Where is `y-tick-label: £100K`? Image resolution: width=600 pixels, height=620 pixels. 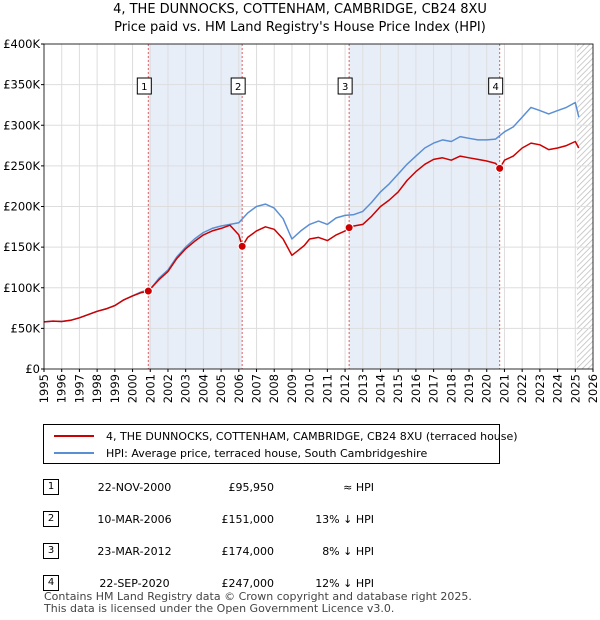
y-tick-label: £100K is located at coordinates (21, 288).